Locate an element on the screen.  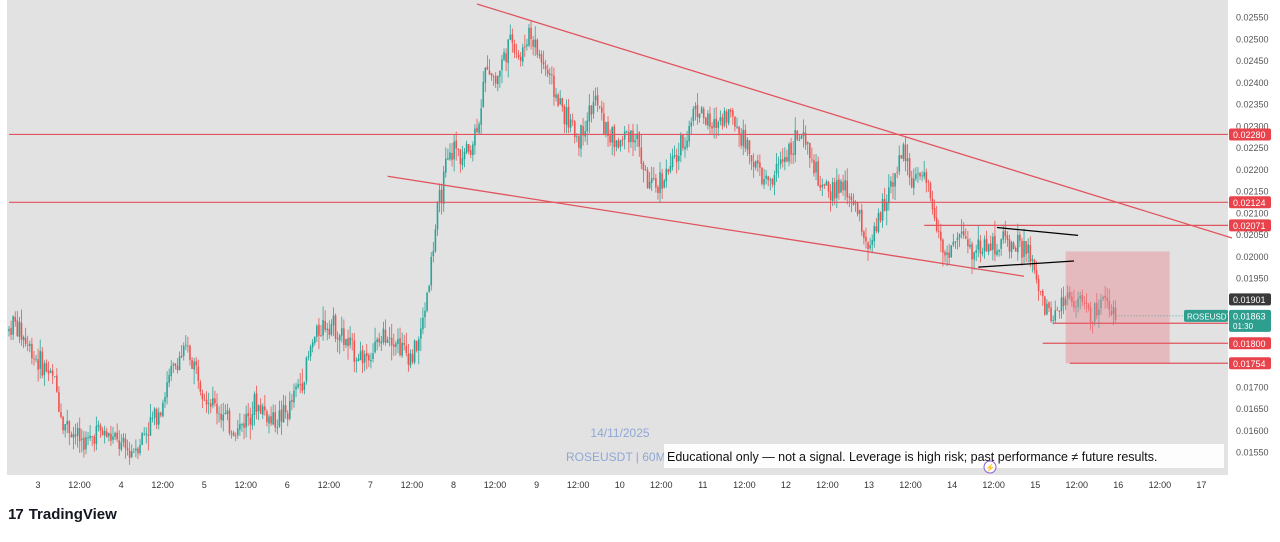
level-price-label-bg is located at coordinates (1250, 202).